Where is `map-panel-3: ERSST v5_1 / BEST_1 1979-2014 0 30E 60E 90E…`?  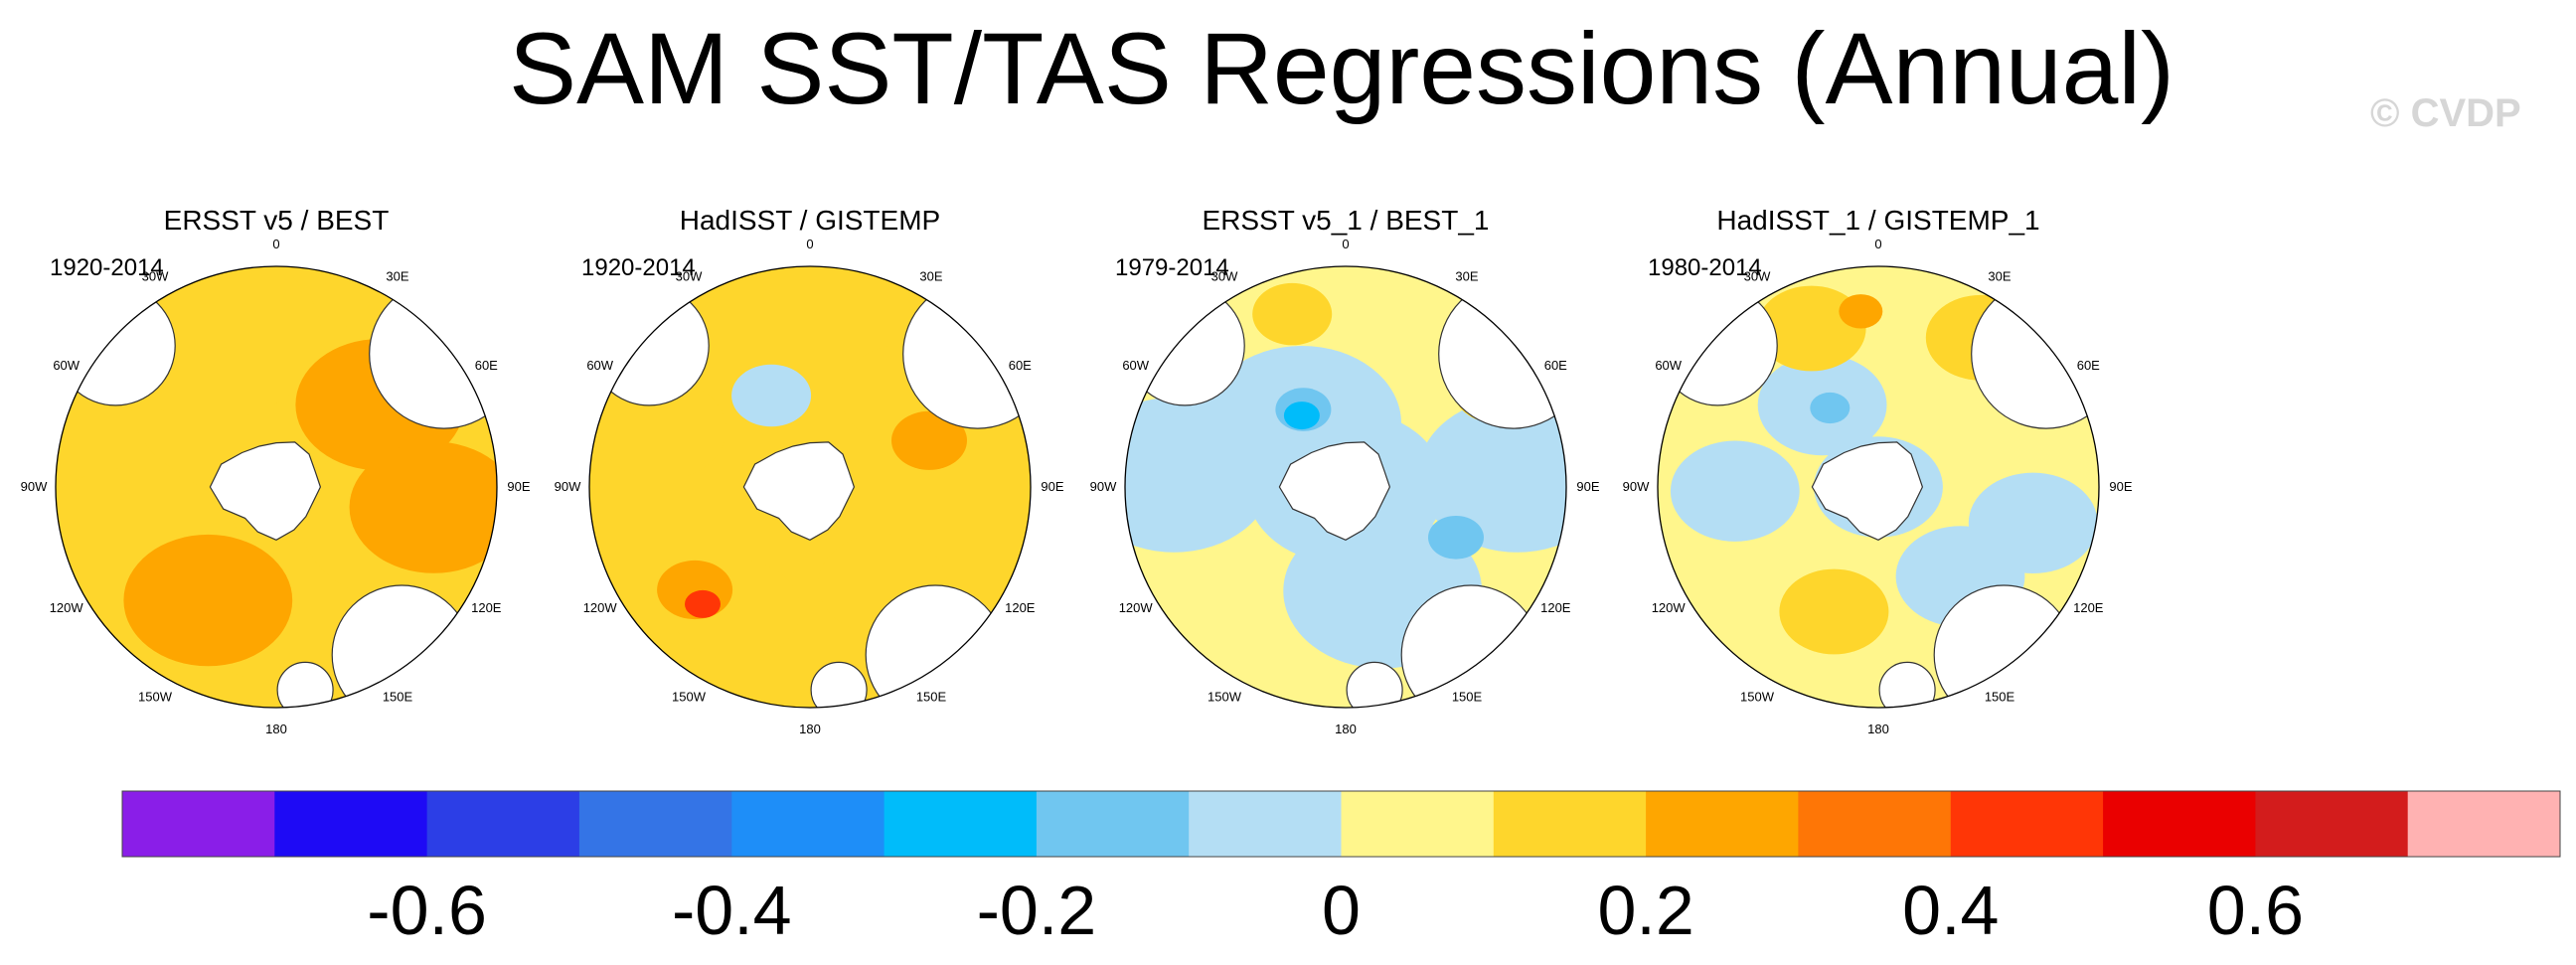
map-panel-3: ERSST v5_1 / BEST_1 1979-2014 0 30E 60E 90E… is located at coordinates (1345, 482).